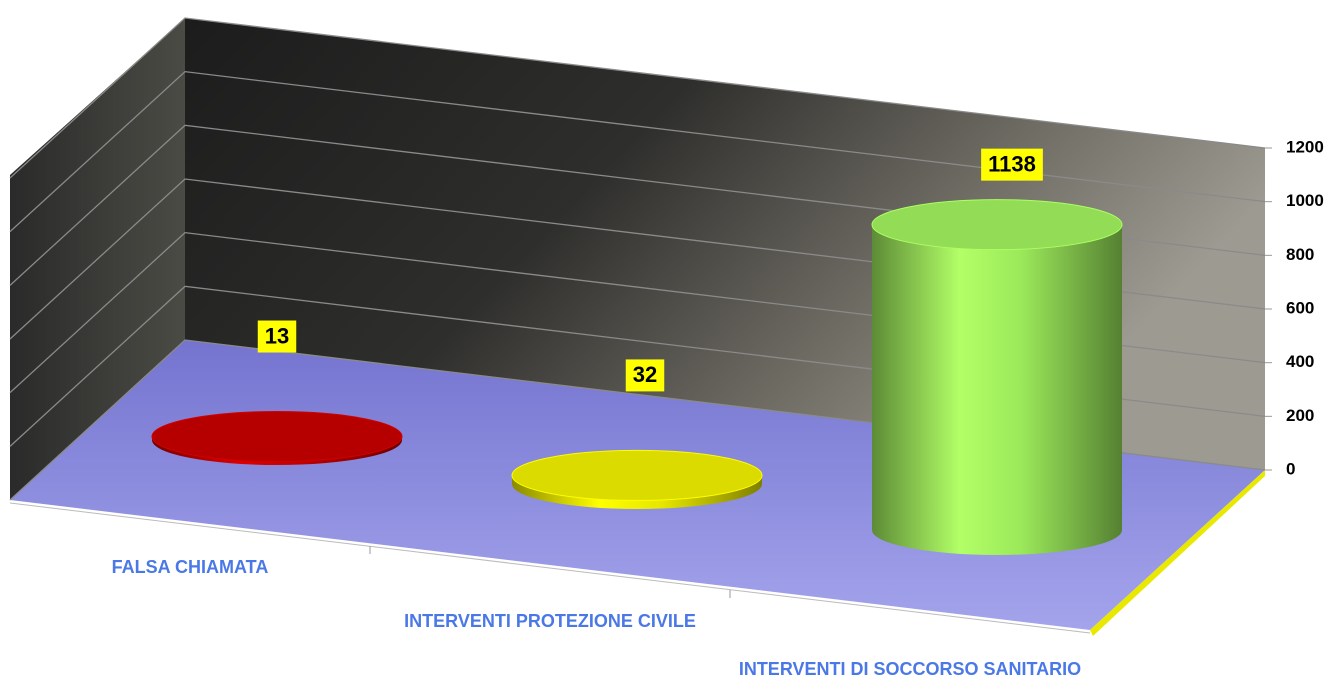  Describe the element at coordinates (1305, 146) in the screenshot. I see `y-tick-label: 1200` at that location.